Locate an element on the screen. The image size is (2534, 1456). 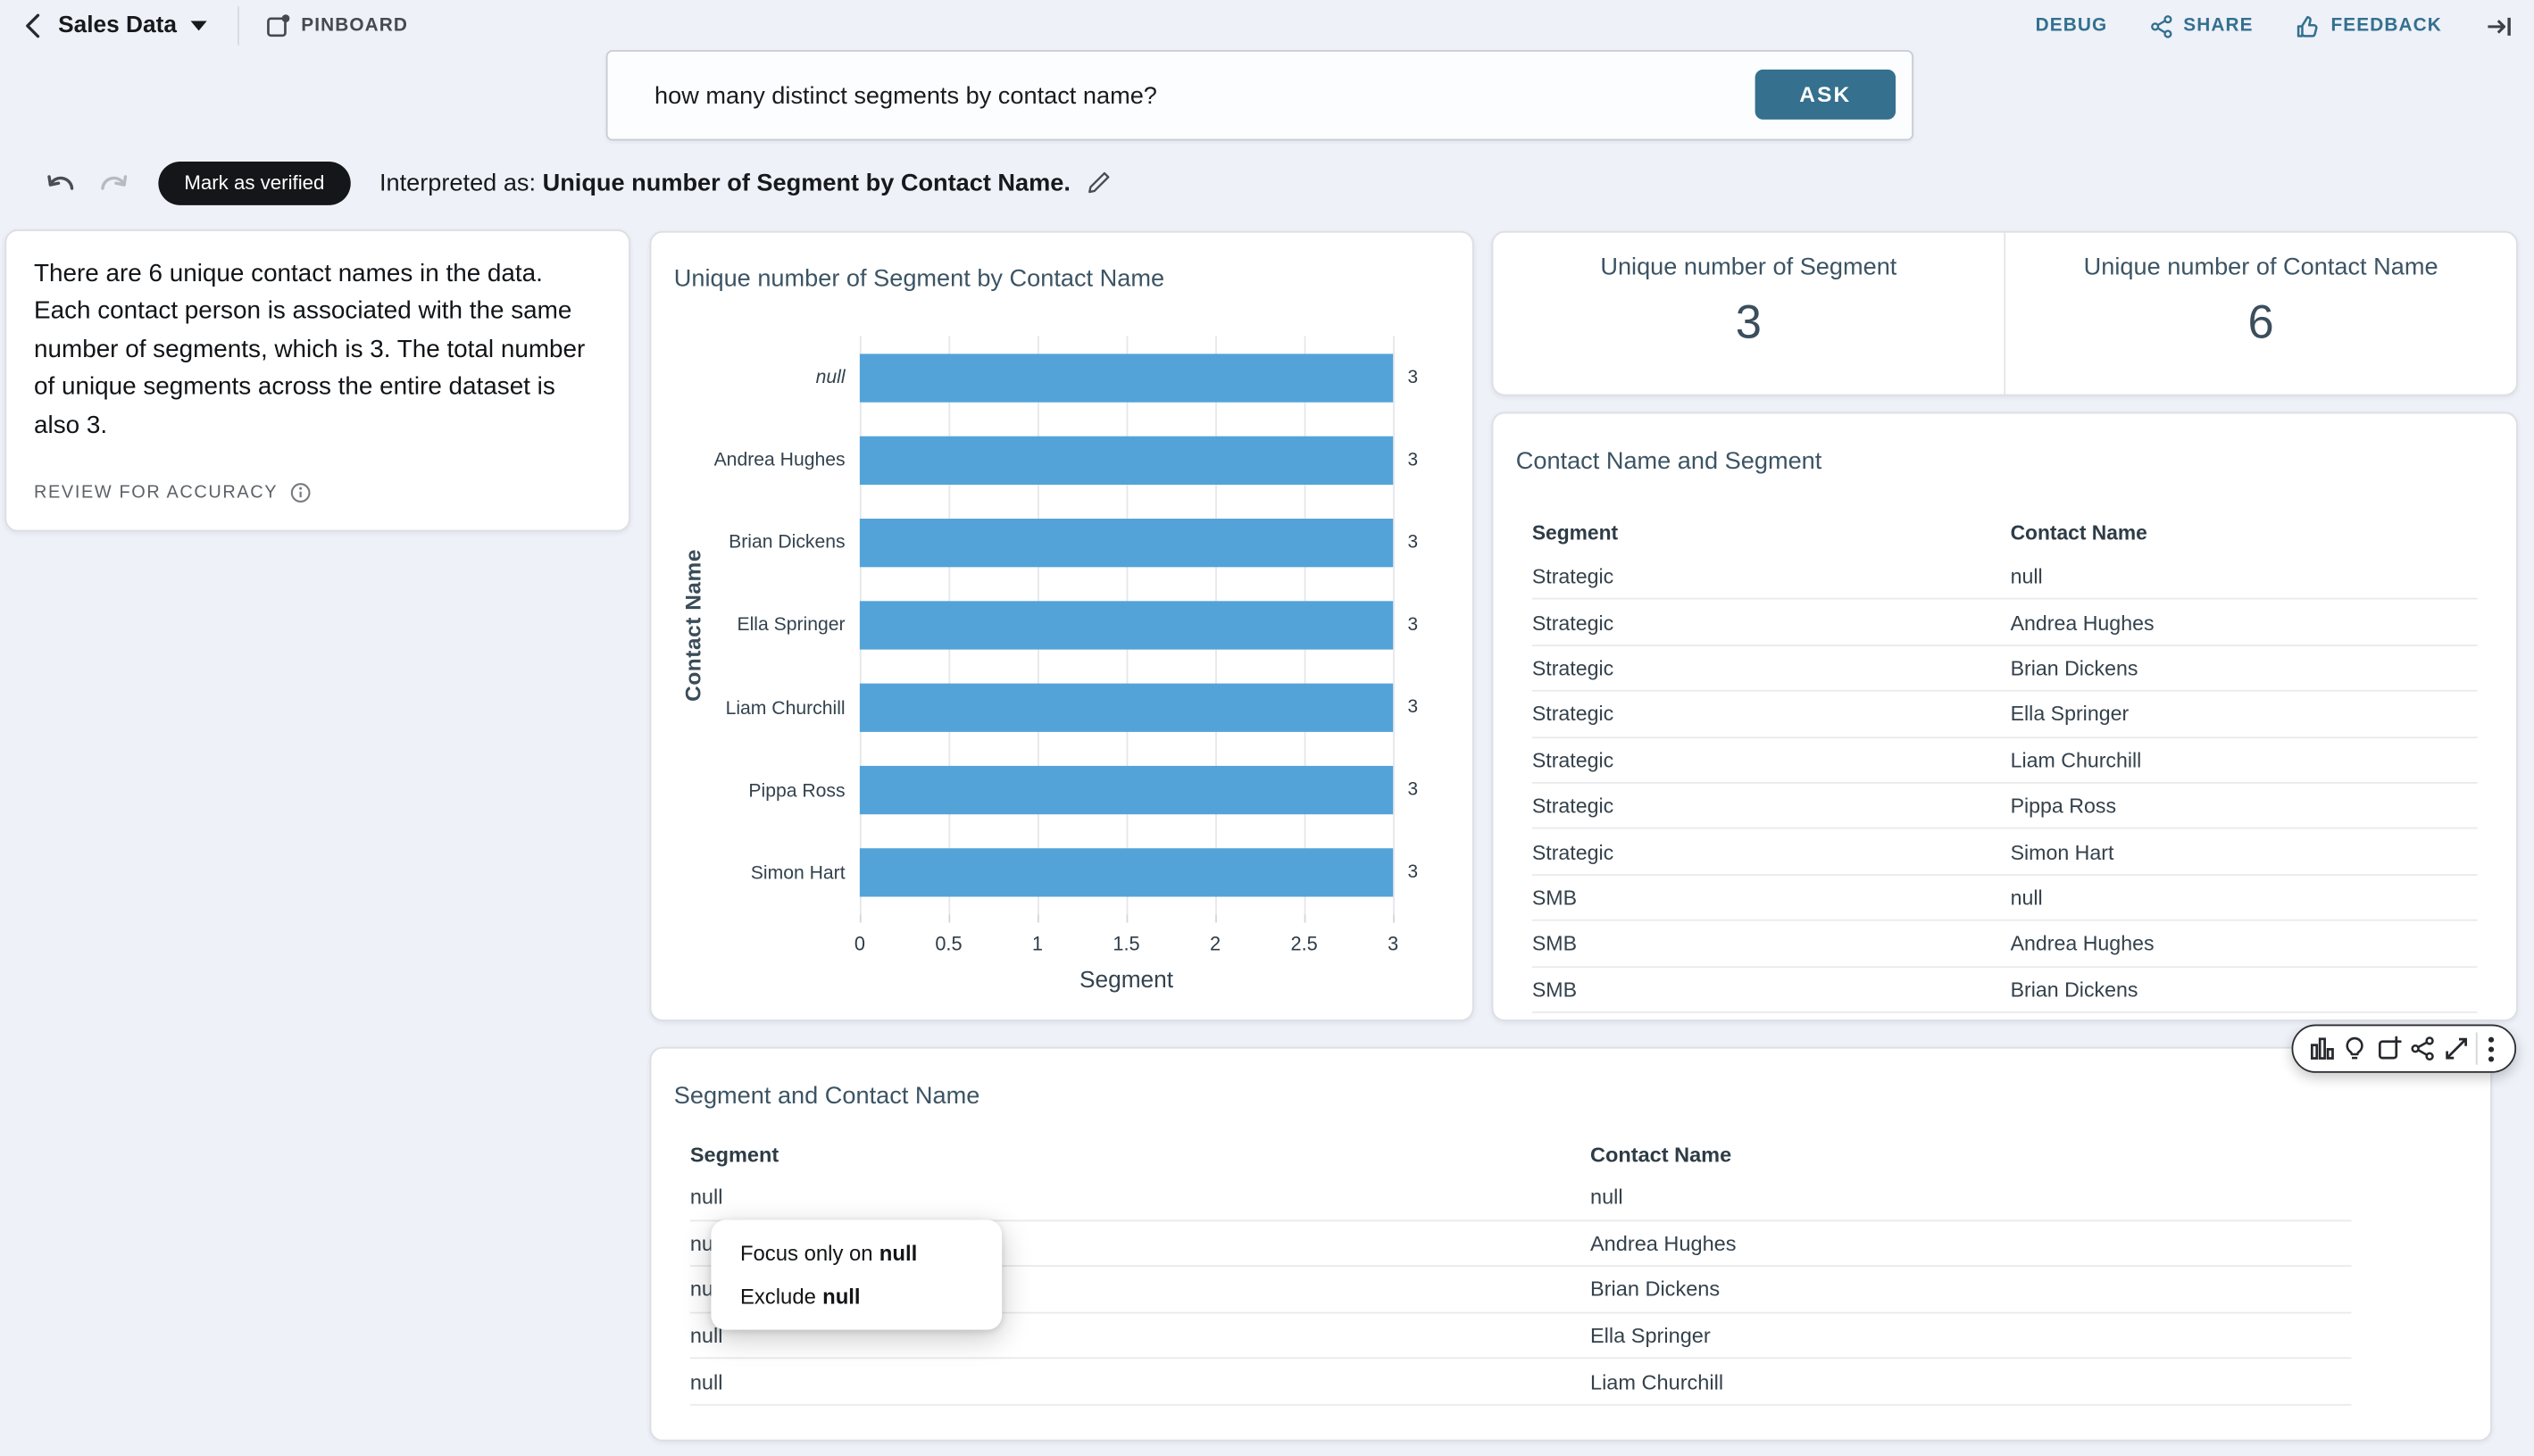
pinboard-button: PINBOARD is located at coordinates (336, 25).